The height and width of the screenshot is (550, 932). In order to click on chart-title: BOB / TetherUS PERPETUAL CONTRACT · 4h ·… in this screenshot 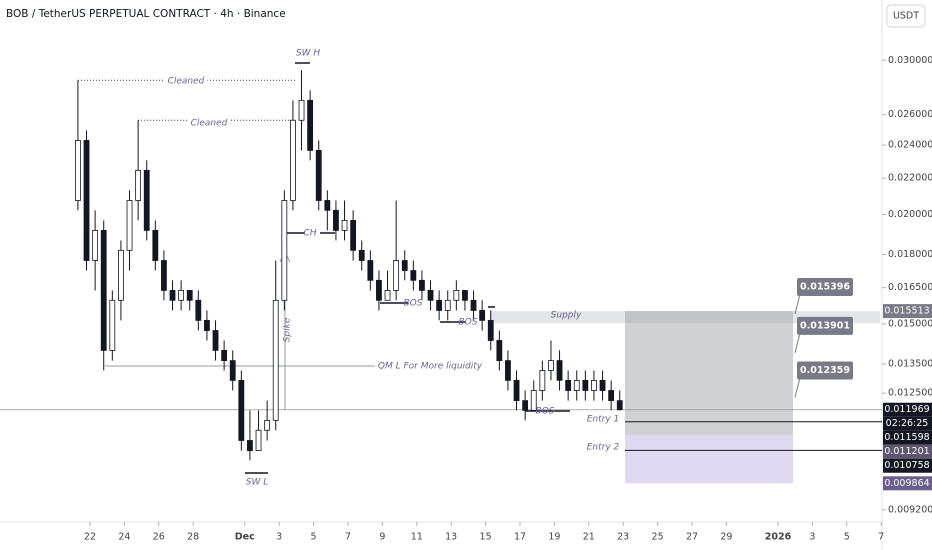, I will do `click(146, 14)`.